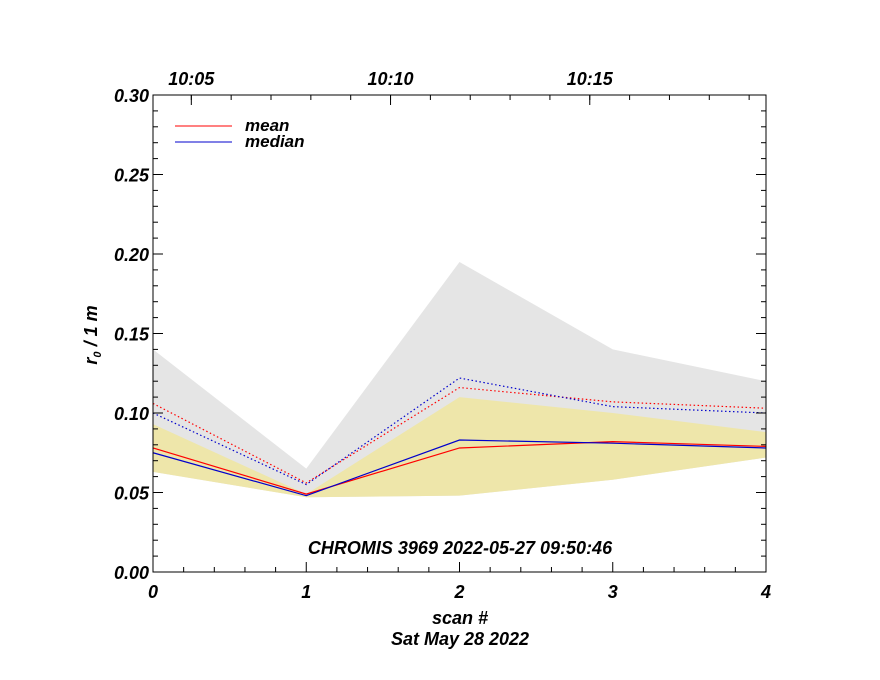 This screenshot has height=680, width=880. I want to click on x-tick-label: 0, so click(153, 592).